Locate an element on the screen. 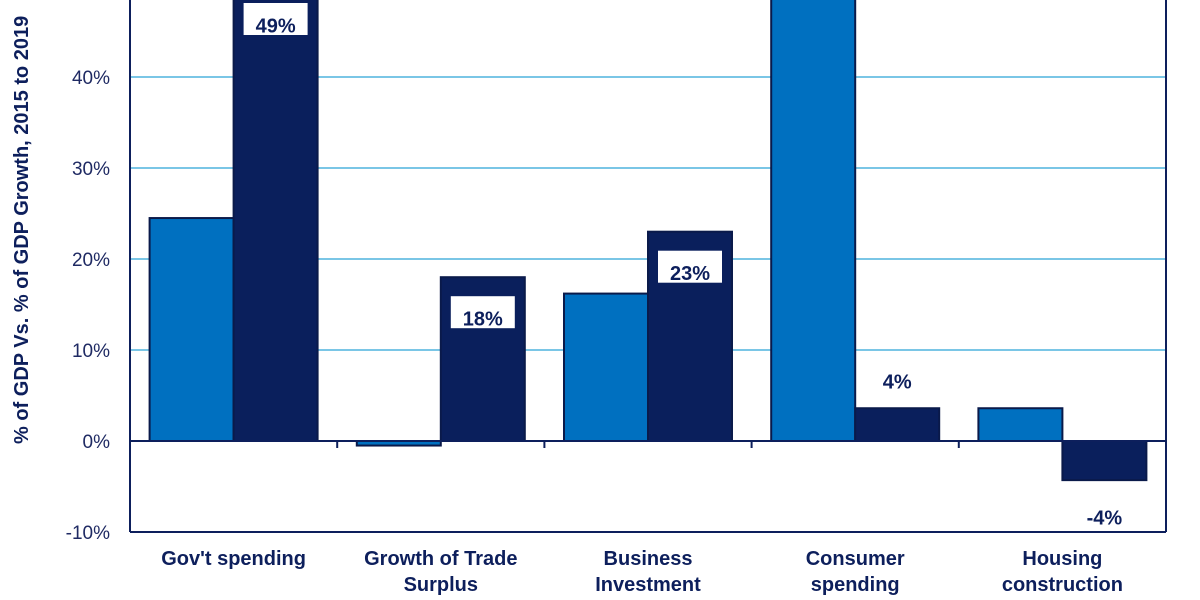 Image resolution: width=1200 pixels, height=600 pixels. data-label: -4% is located at coordinates (1105, 518).